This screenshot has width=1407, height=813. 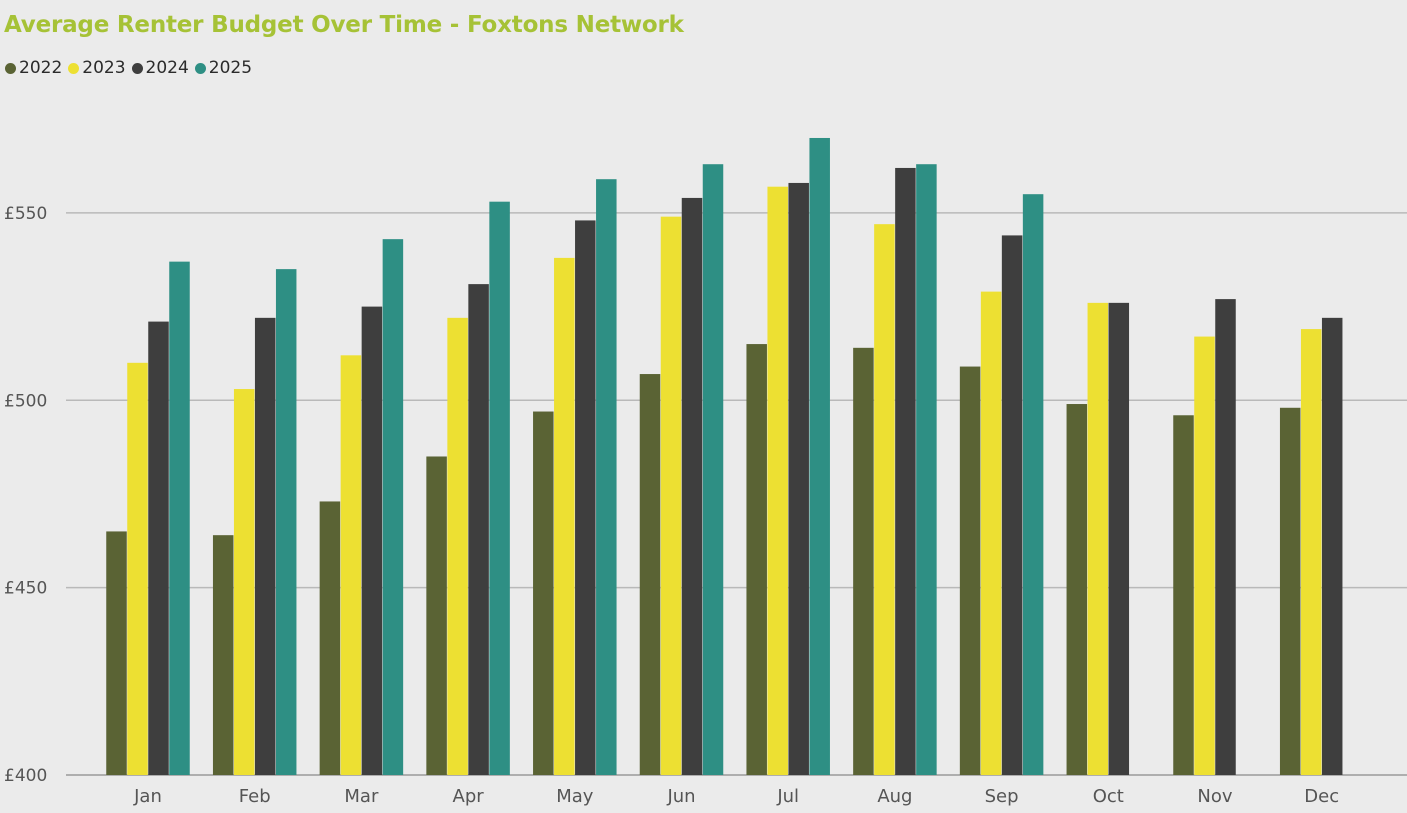 I want to click on bar-may-2024, so click(x=585, y=498).